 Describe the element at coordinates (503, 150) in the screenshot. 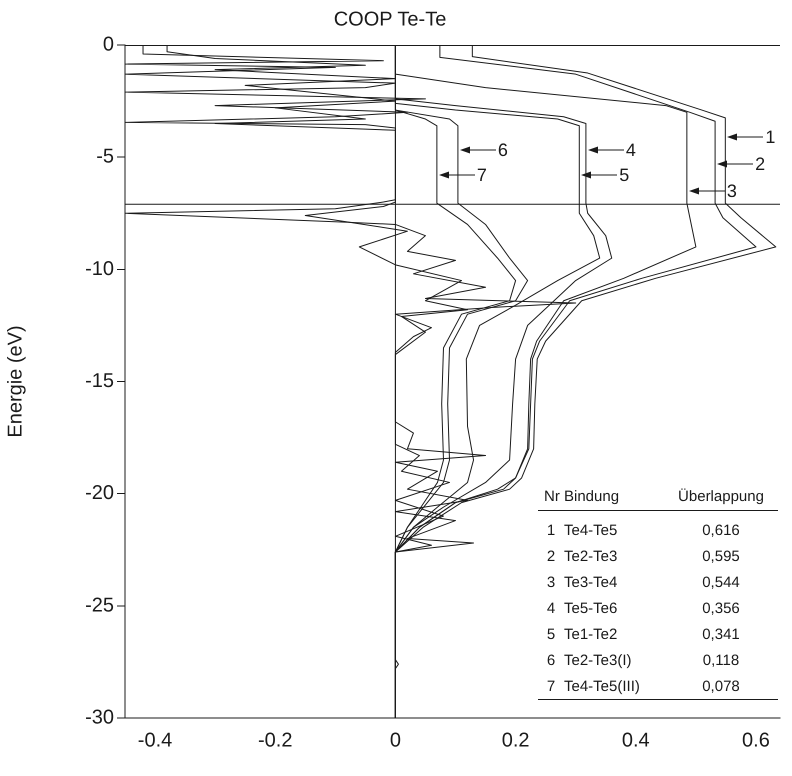

I see `annotation: 6` at that location.